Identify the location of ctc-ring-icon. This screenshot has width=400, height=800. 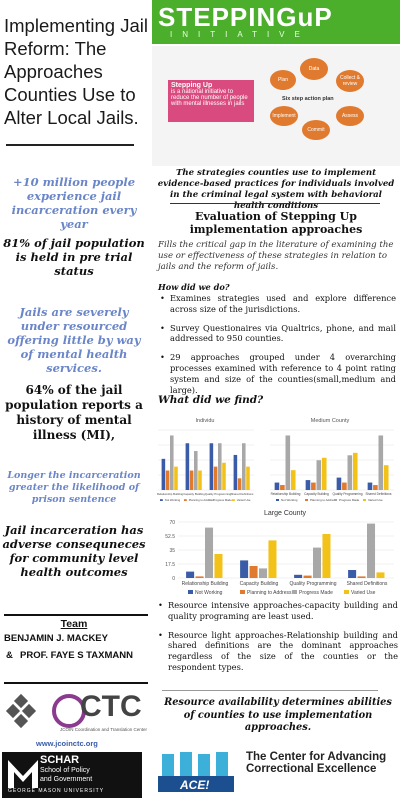
(69, 711).